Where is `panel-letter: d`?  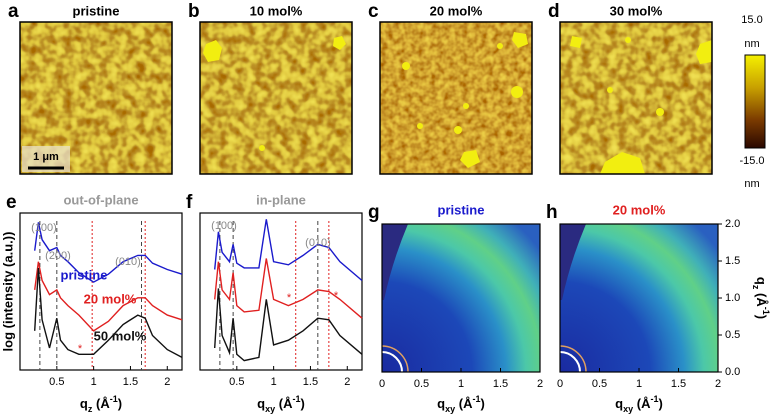 panel-letter: d is located at coordinates (554, 11).